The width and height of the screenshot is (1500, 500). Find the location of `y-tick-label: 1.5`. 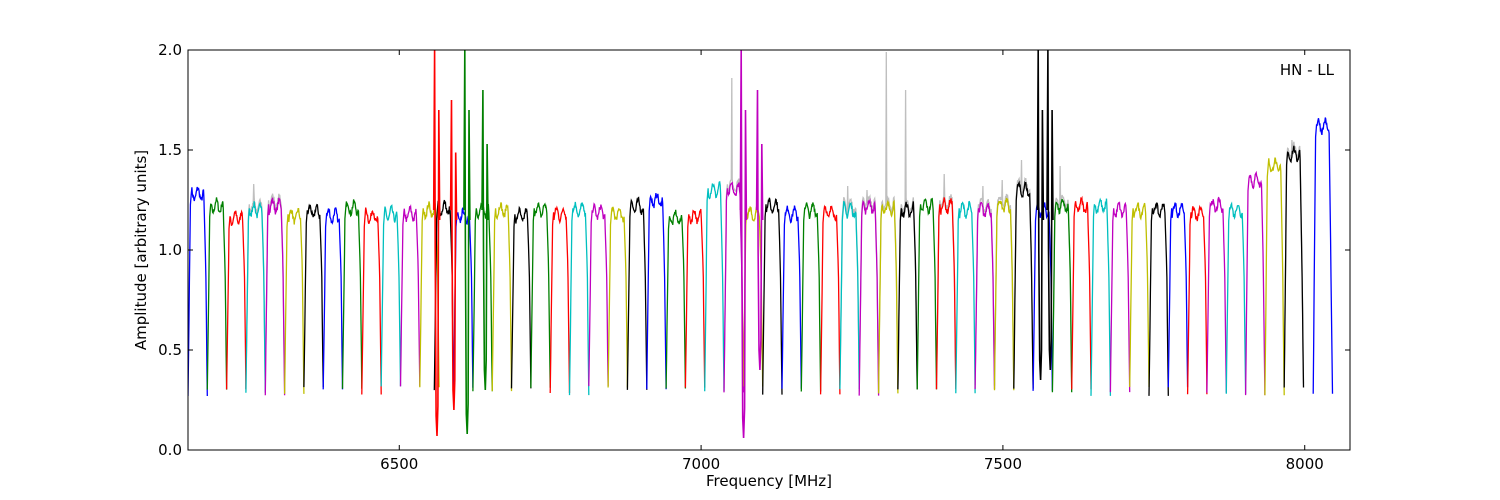

y-tick-label: 1.5 is located at coordinates (170, 150).